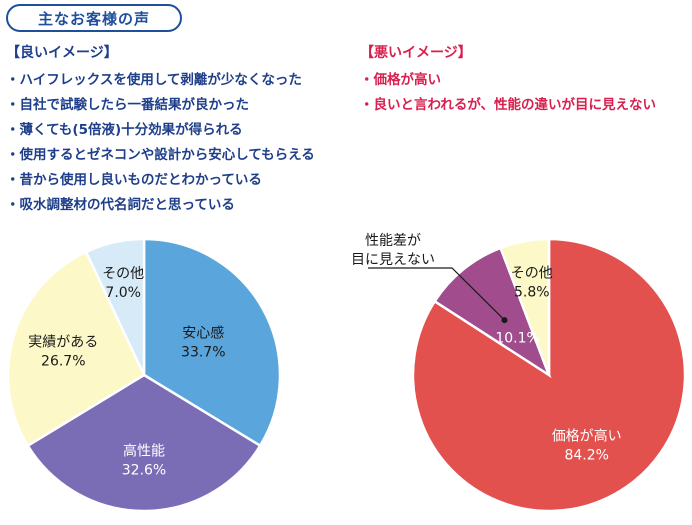  I want to click on slice-value-label: 84.2%, so click(586, 455).